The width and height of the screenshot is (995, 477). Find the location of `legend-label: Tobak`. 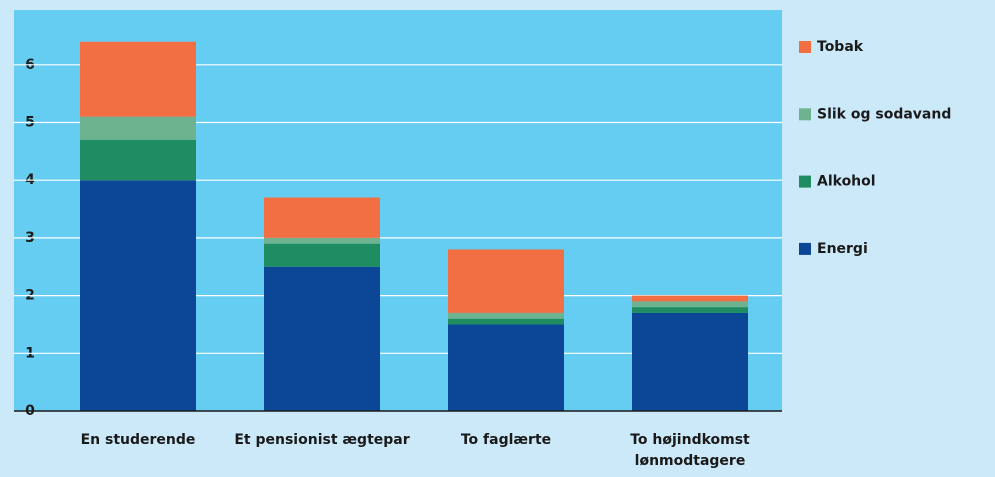

legend-label: Tobak is located at coordinates (840, 47).